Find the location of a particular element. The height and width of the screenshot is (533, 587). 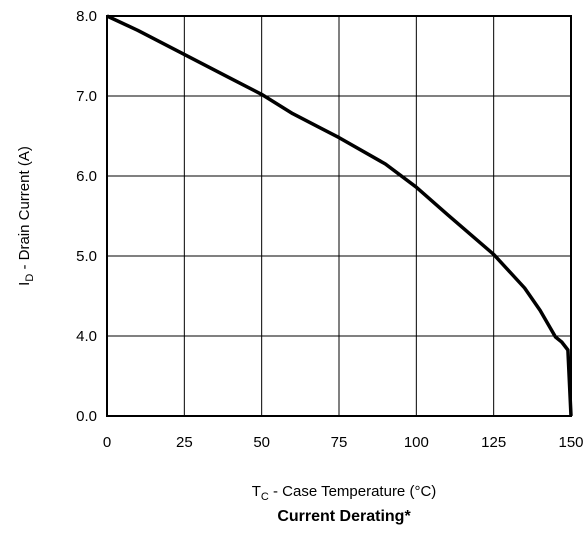

y-axis-label: ID - Drain Current (A) is located at coordinates (26, 216).